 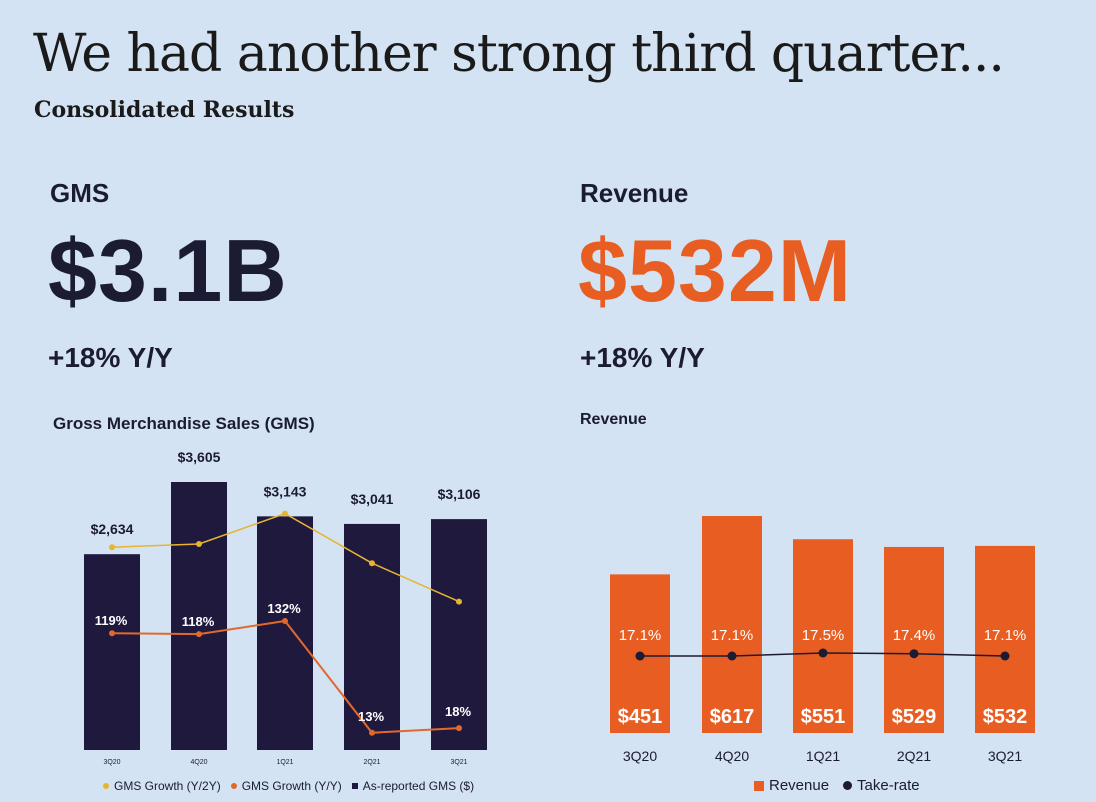 What do you see at coordinates (111, 762) in the screenshot?
I see `gms-x-tick-label: 3Q20` at bounding box center [111, 762].